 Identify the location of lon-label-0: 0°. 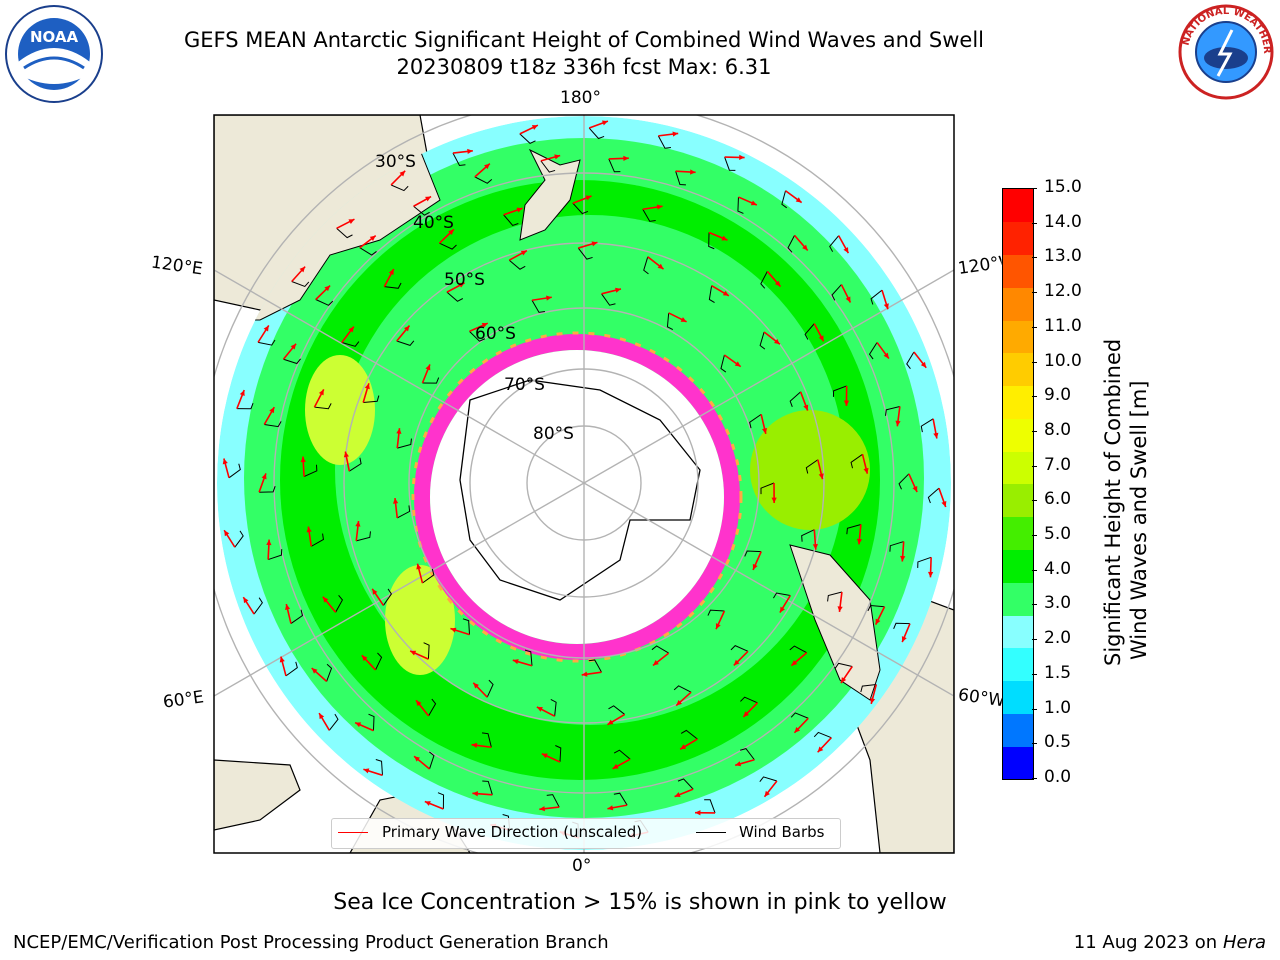
(582, 866).